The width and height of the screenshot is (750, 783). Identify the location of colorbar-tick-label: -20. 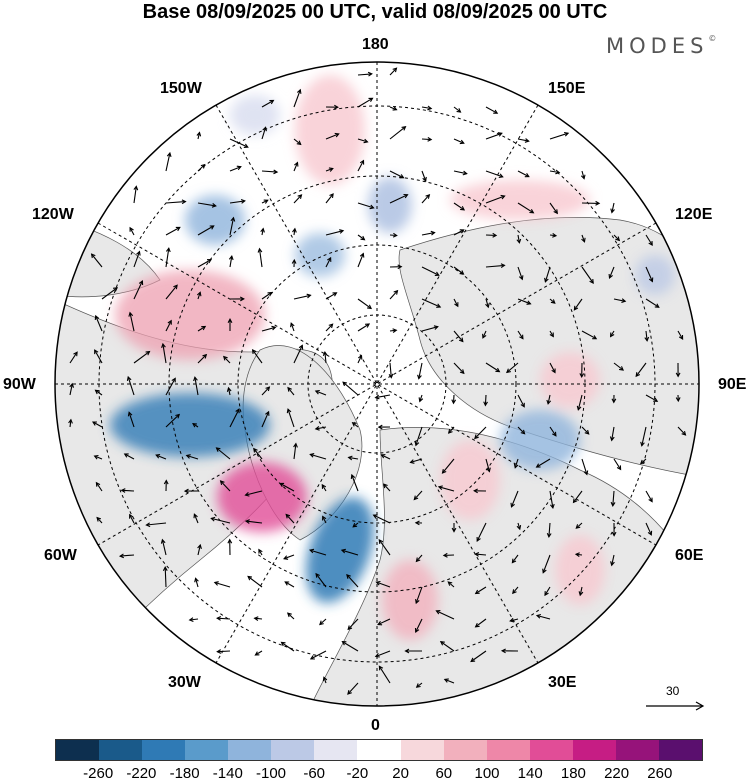
(357, 773).